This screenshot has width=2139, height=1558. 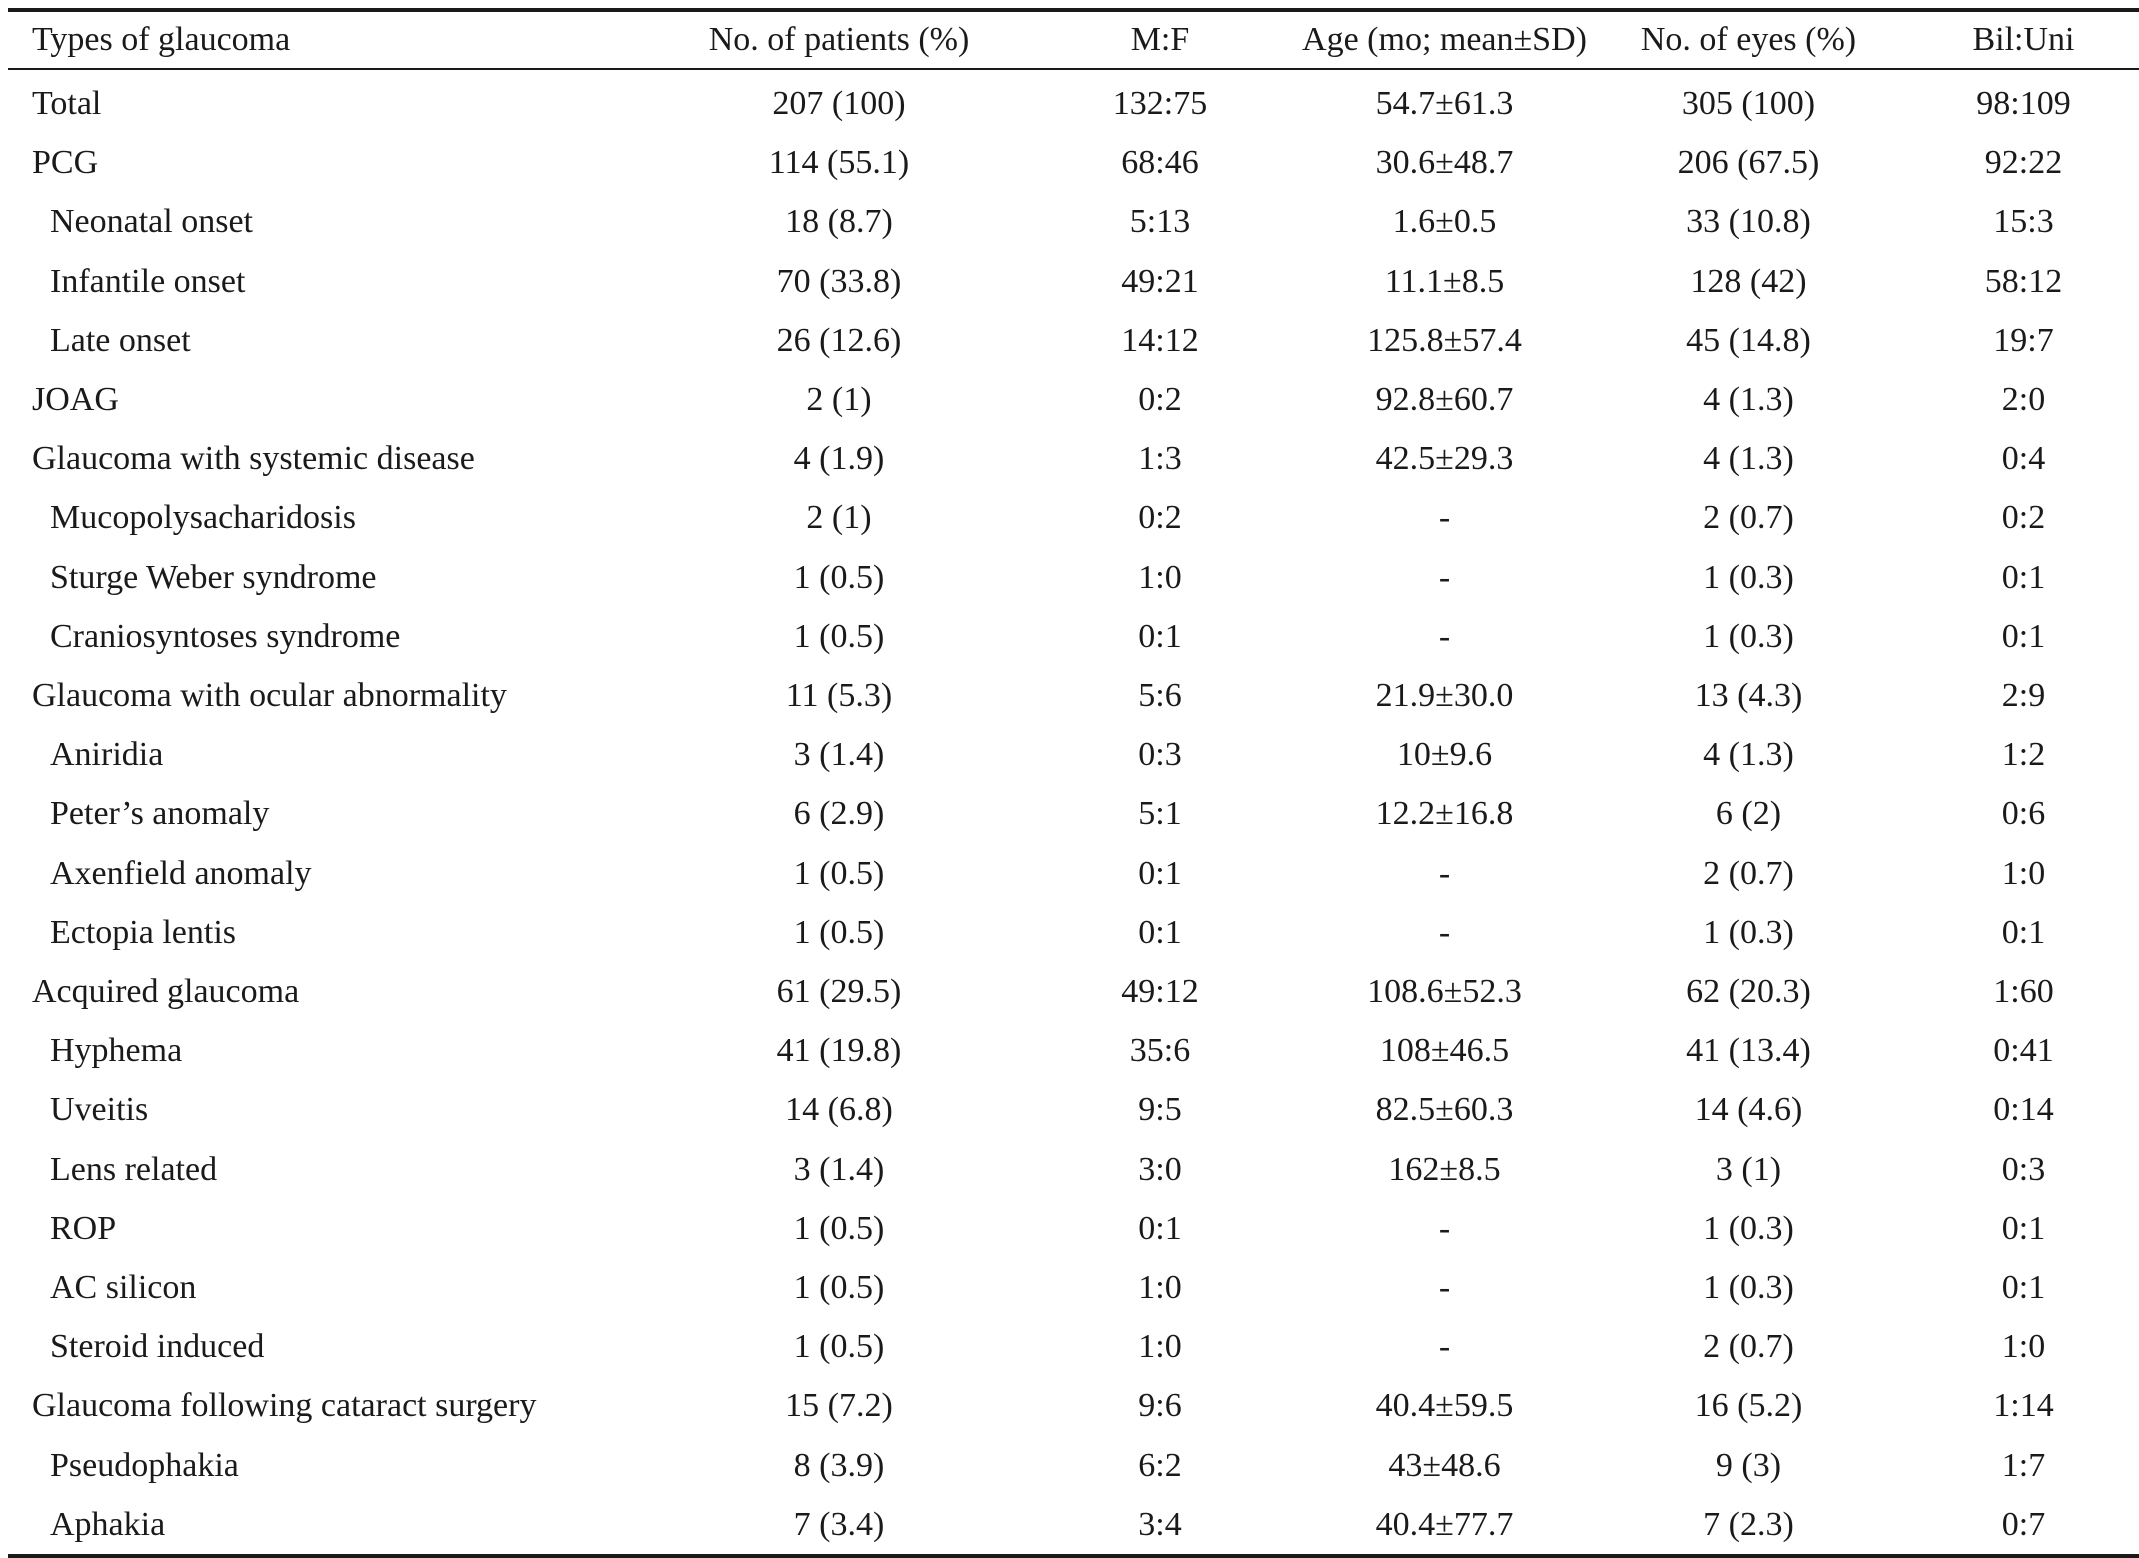 What do you see at coordinates (166, 992) in the screenshot?
I see `cell-type: Acquired glaucoma` at bounding box center [166, 992].